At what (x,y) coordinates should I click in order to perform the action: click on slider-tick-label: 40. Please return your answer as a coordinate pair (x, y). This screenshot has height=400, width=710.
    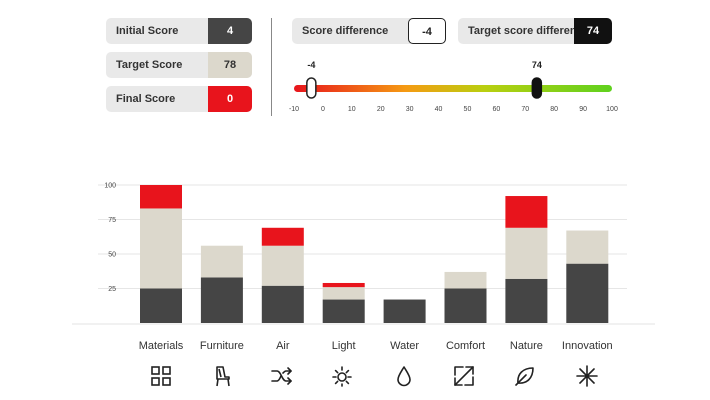
    Looking at the image, I should click on (439, 109).